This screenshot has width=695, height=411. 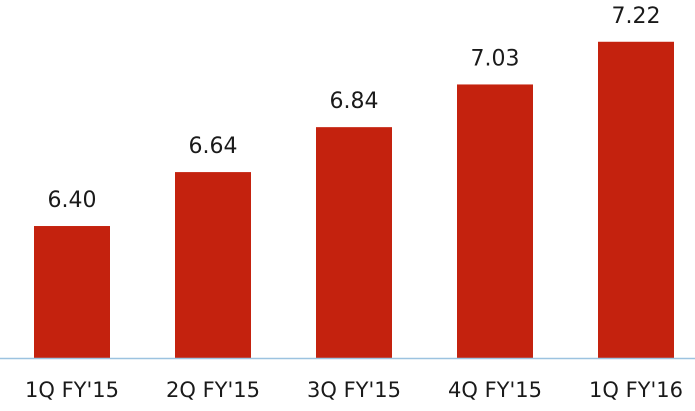 I want to click on x-tick-label-3: 3Q FY'15, so click(x=354, y=390).